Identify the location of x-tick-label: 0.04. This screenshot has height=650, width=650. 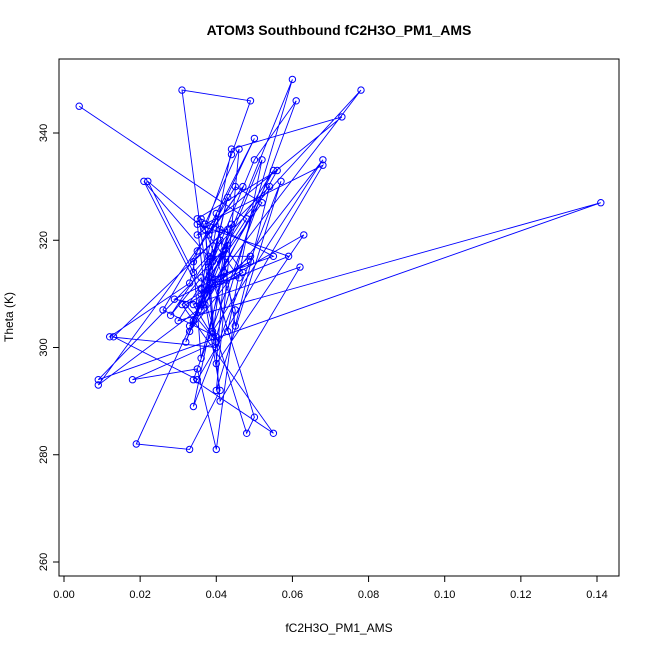
(216, 595).